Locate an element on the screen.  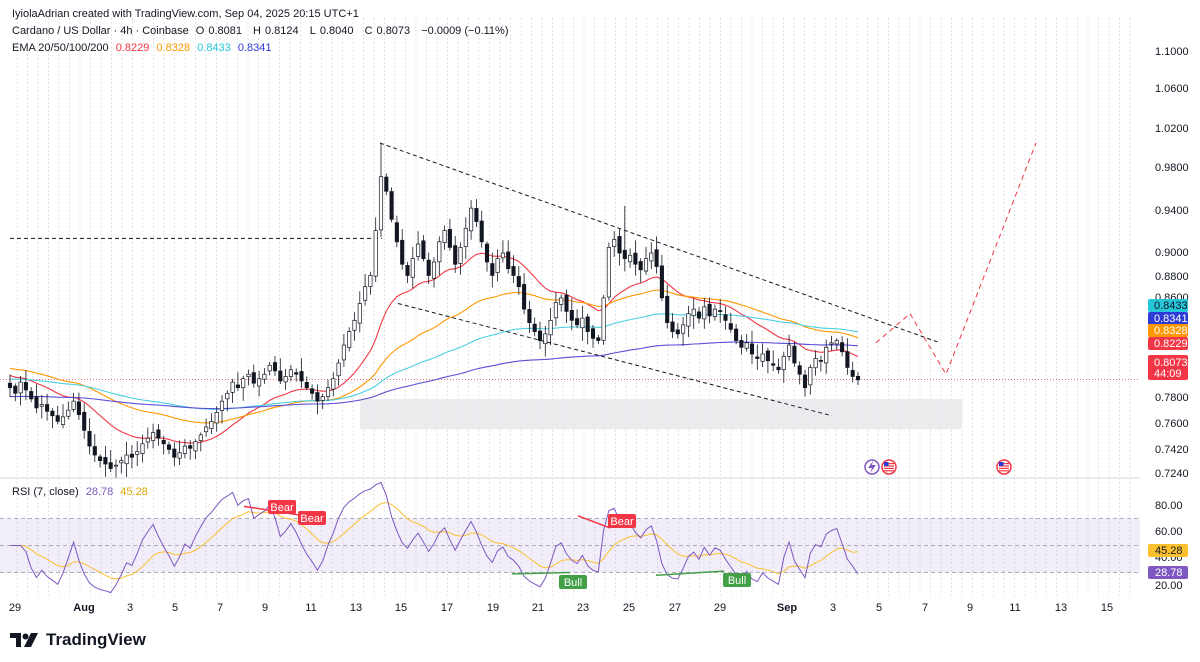
price-tick: 0.9800 is located at coordinates (1172, 168).